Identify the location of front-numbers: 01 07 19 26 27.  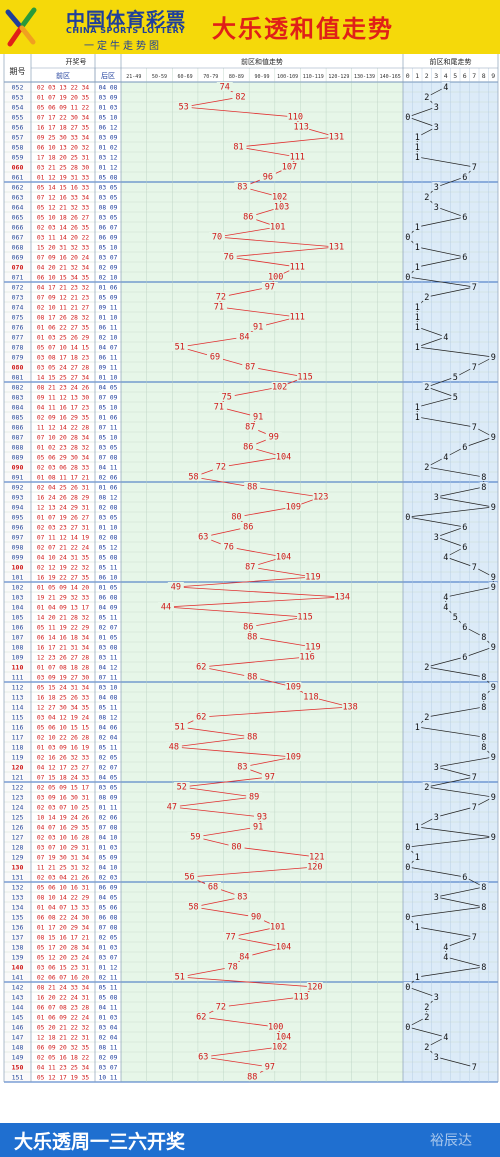
(63, 518).